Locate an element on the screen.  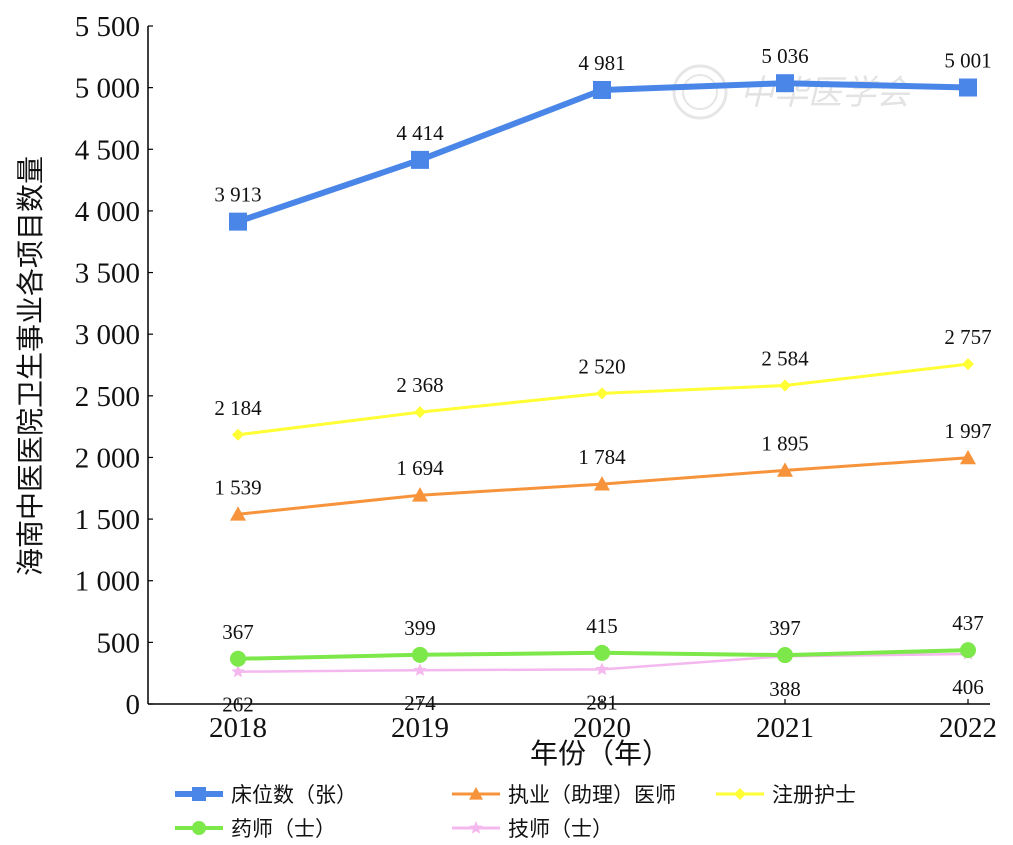
legend-item-4: 药师（士） is located at coordinates (255, 829).